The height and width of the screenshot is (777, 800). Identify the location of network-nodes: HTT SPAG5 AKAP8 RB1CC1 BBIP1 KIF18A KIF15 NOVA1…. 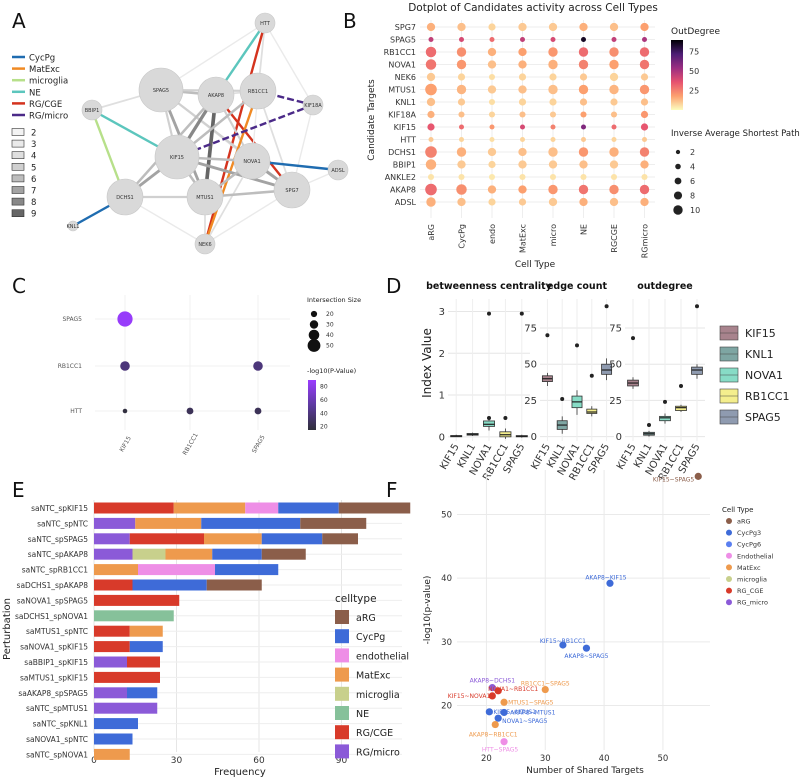
(208, 133).